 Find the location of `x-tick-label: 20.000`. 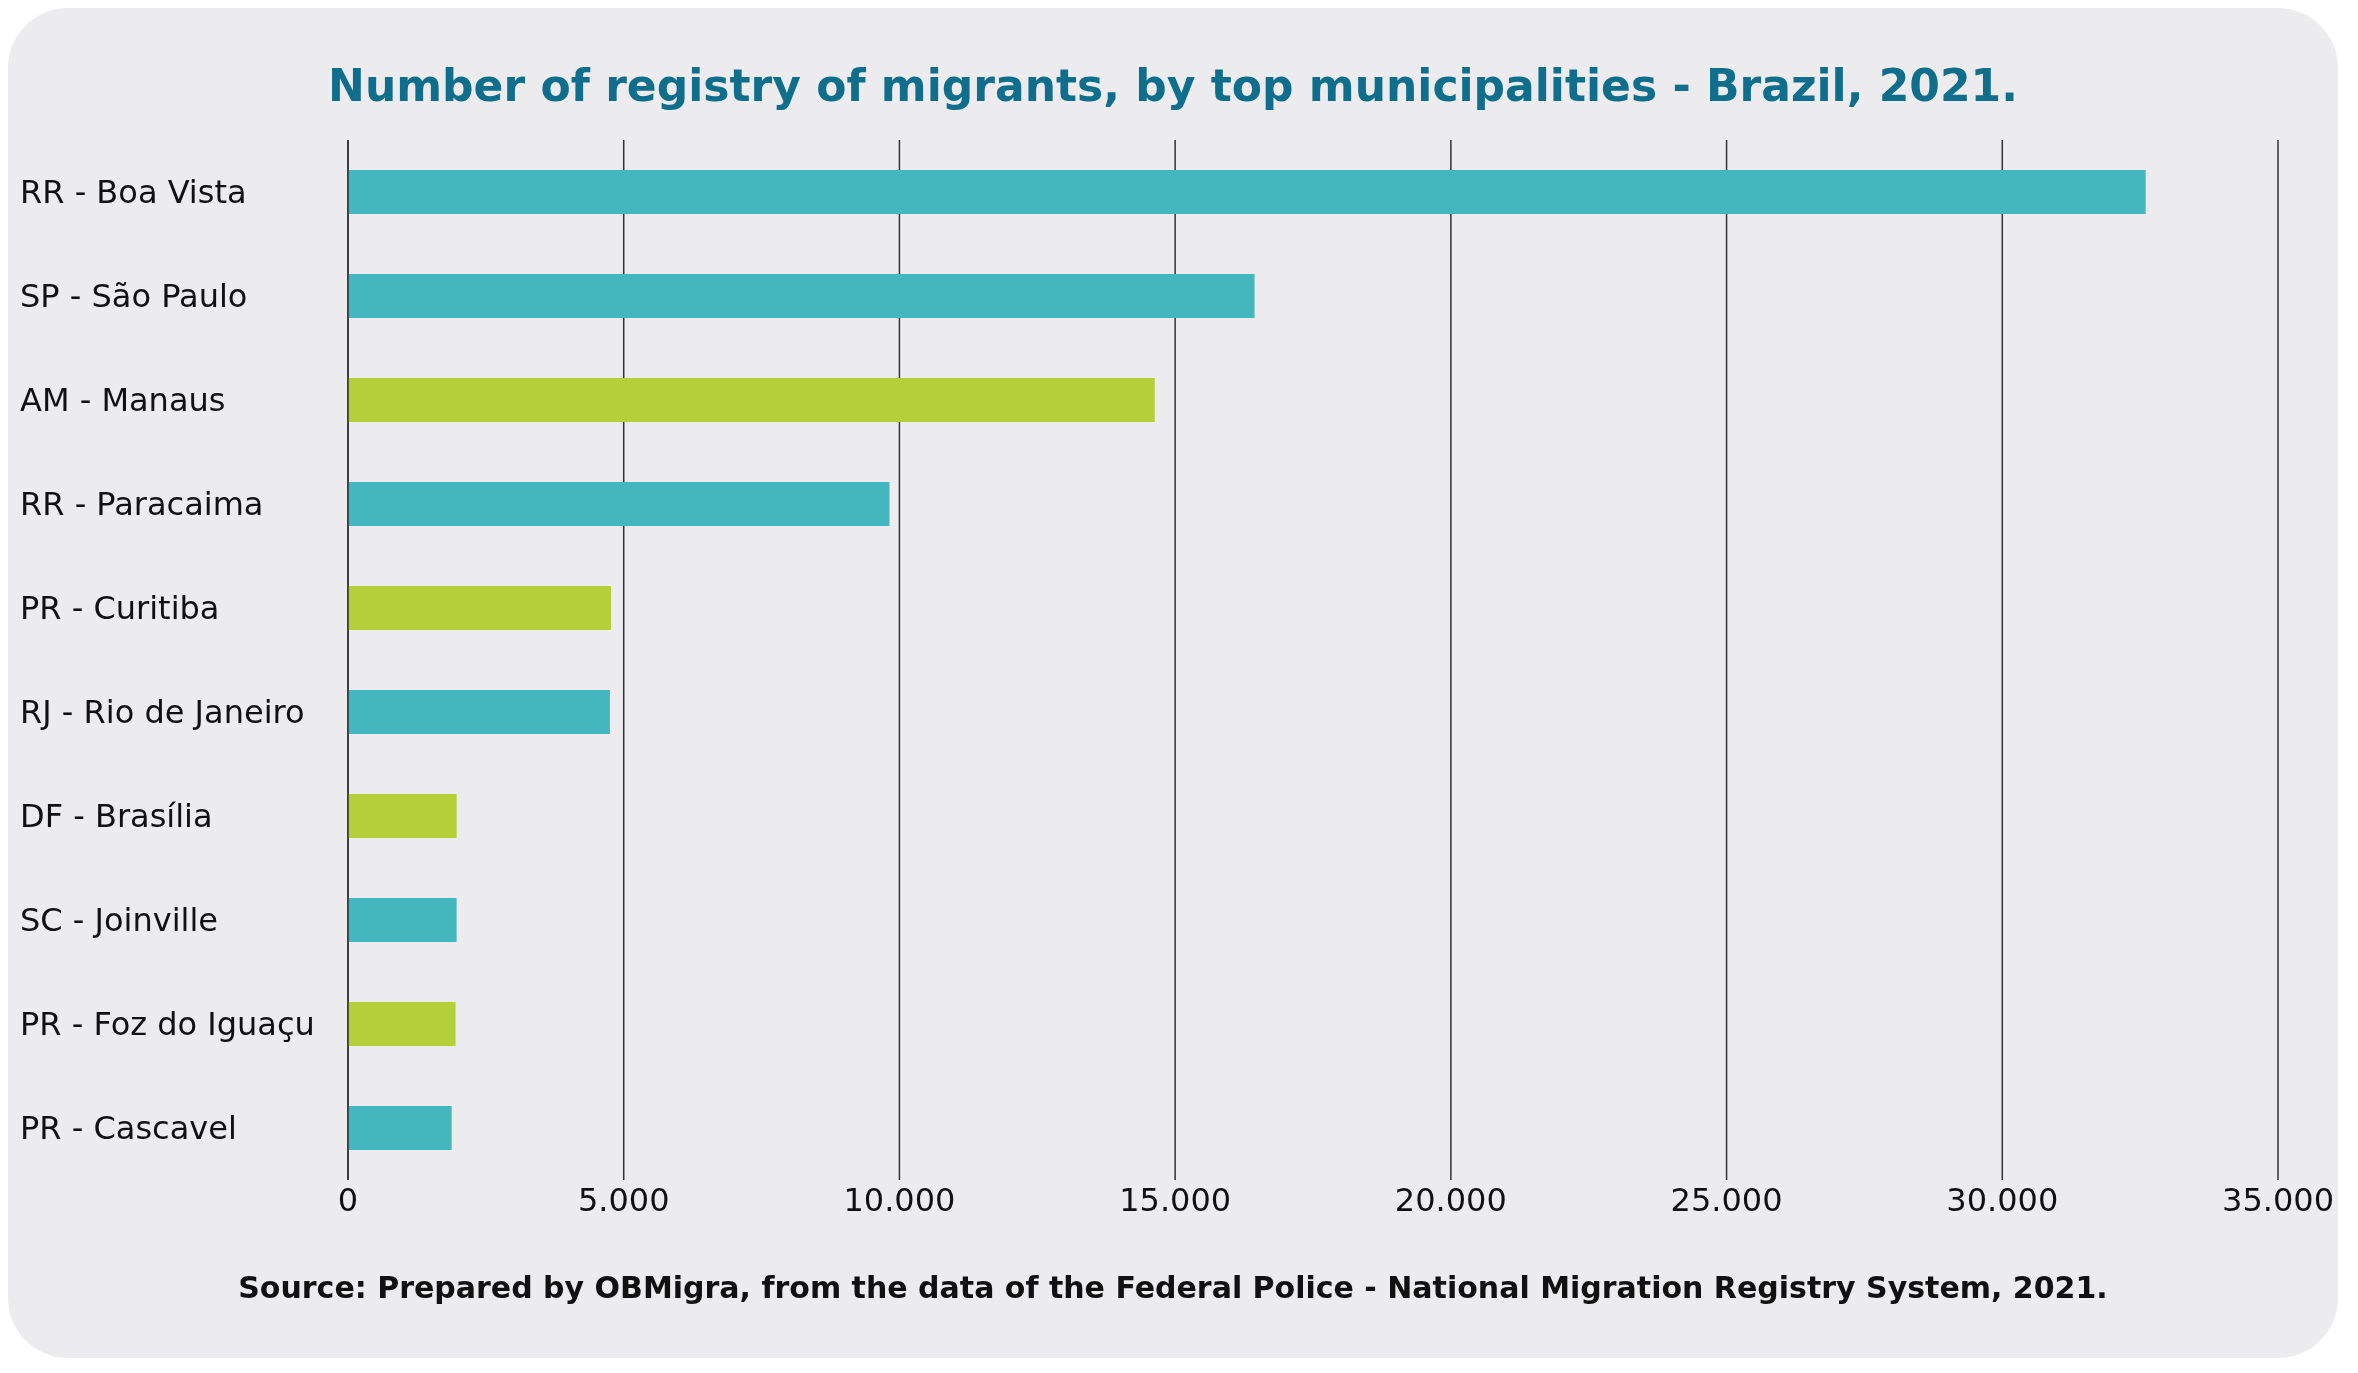

x-tick-label: 20.000 is located at coordinates (1450, 1199).